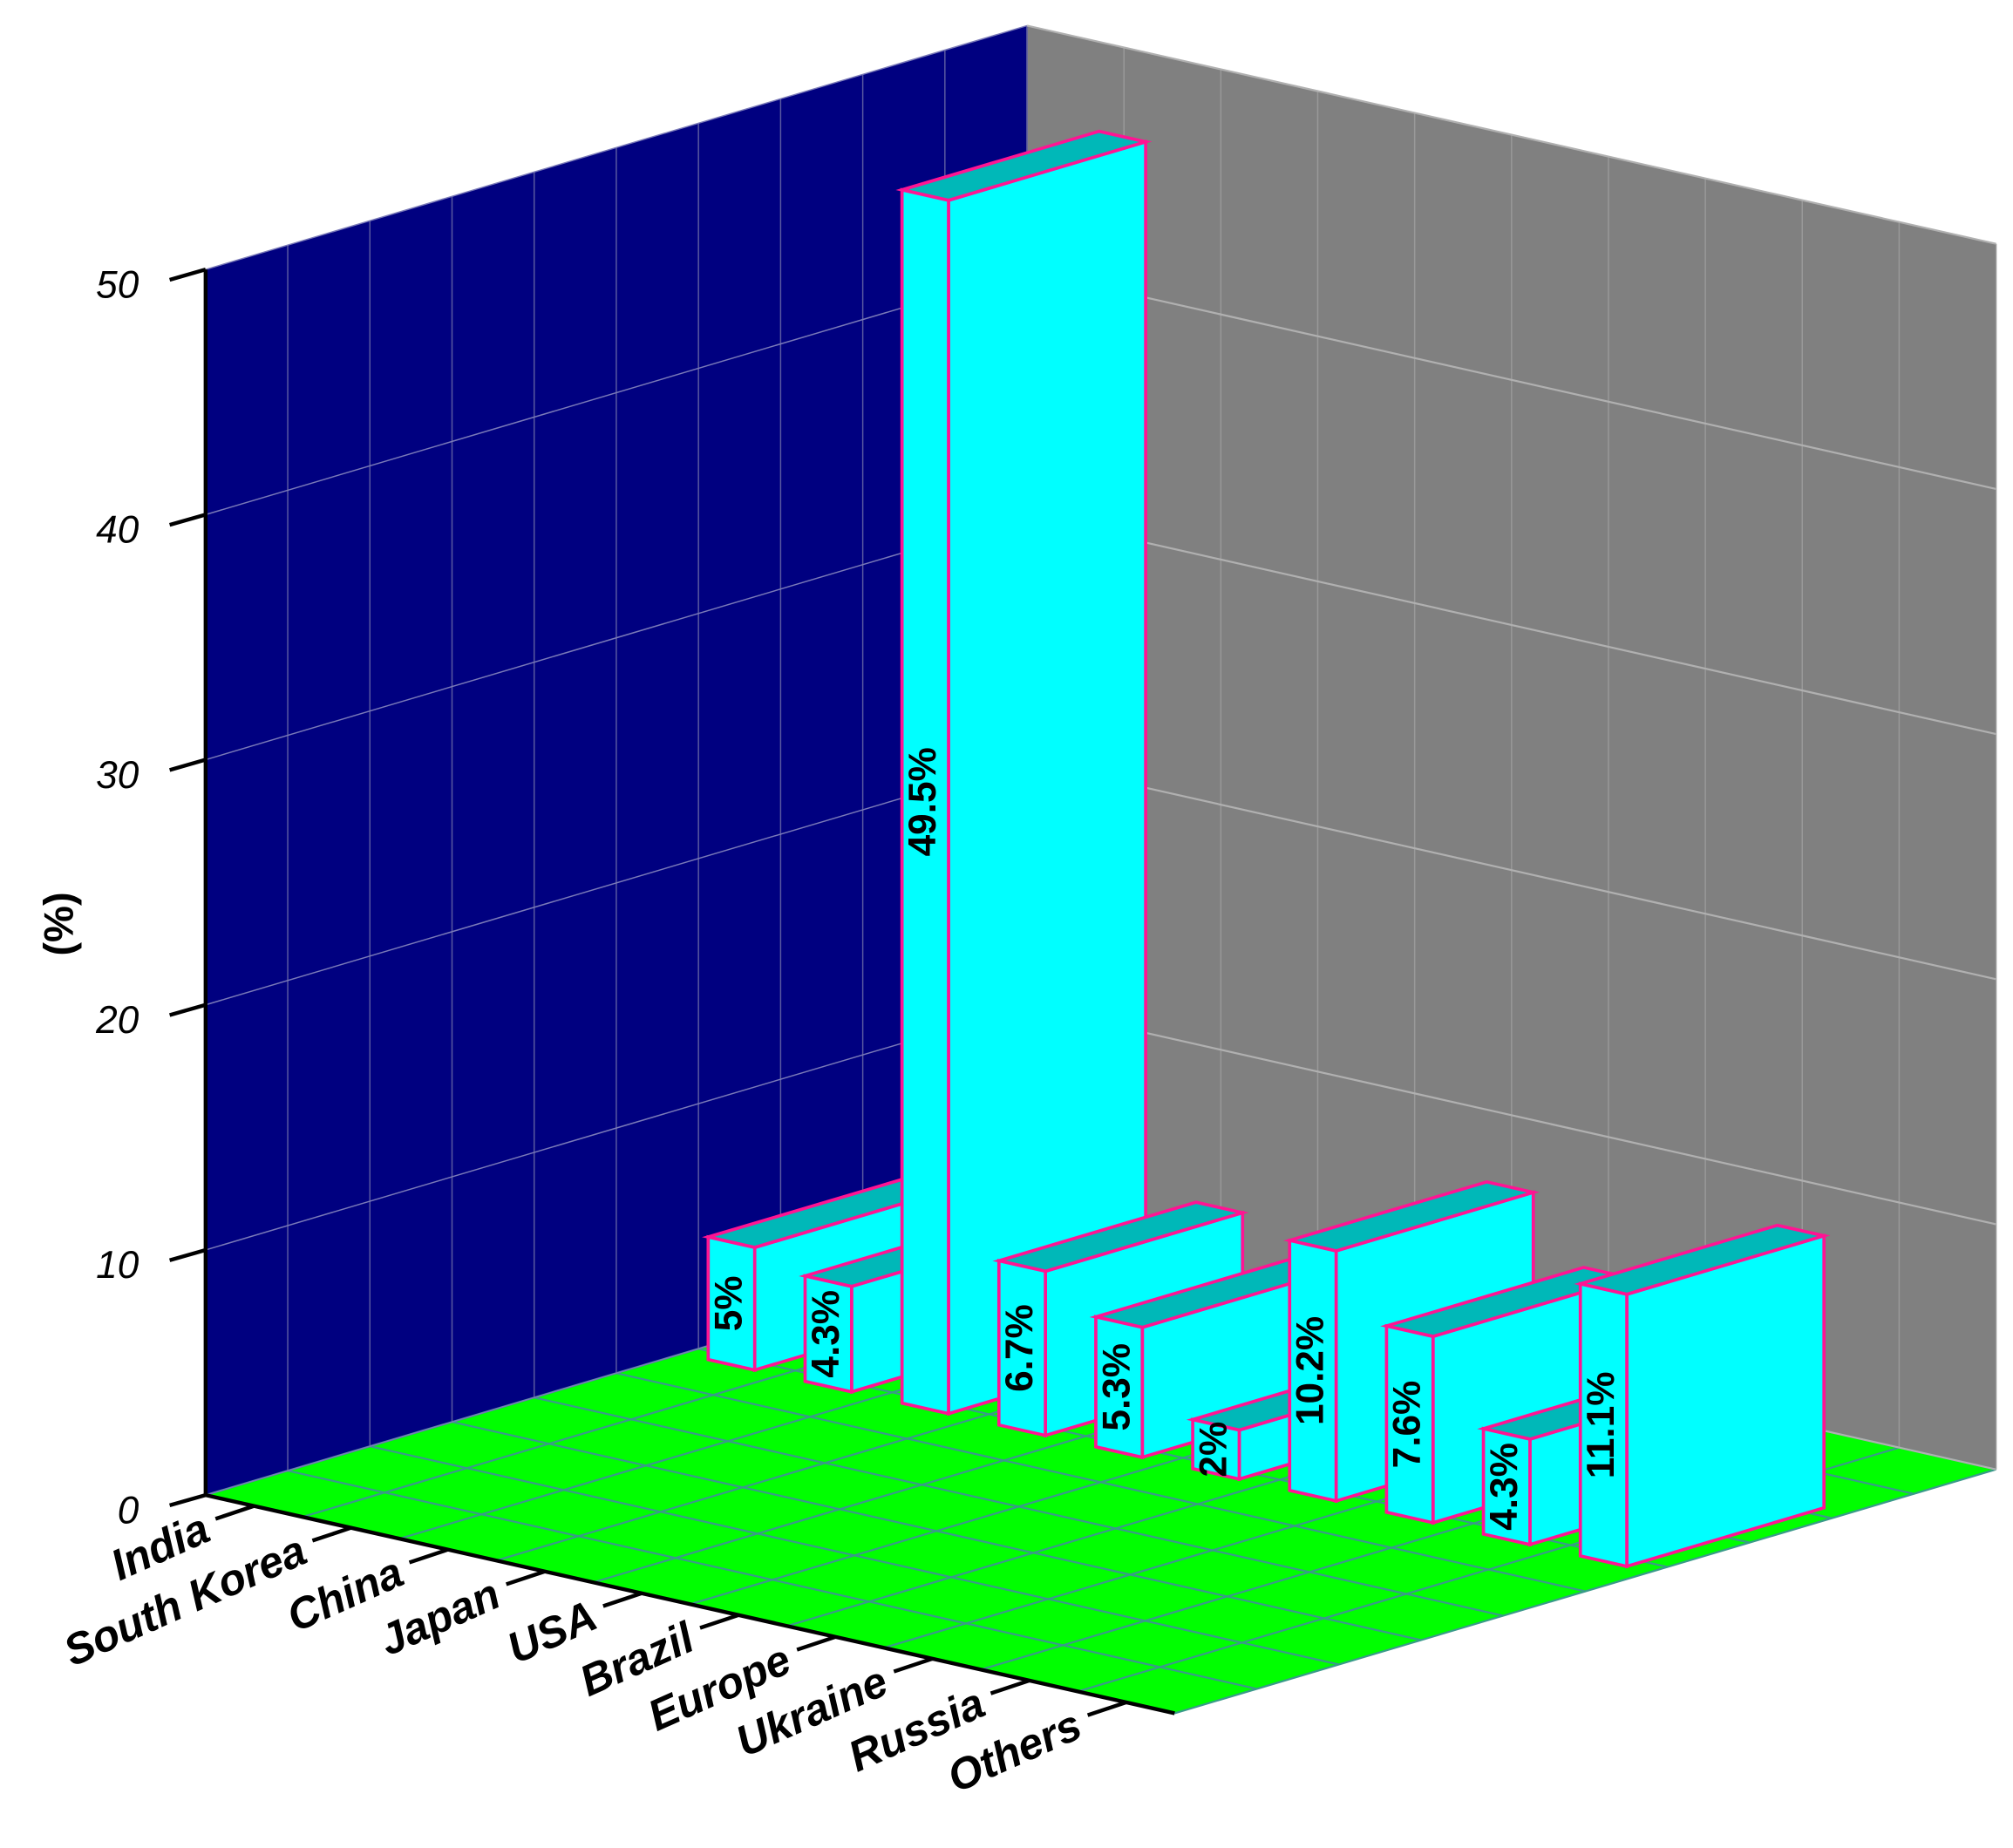 This screenshot has width=2013, height=1848. I want to click on y-tick-label: 50, so click(117, 284).